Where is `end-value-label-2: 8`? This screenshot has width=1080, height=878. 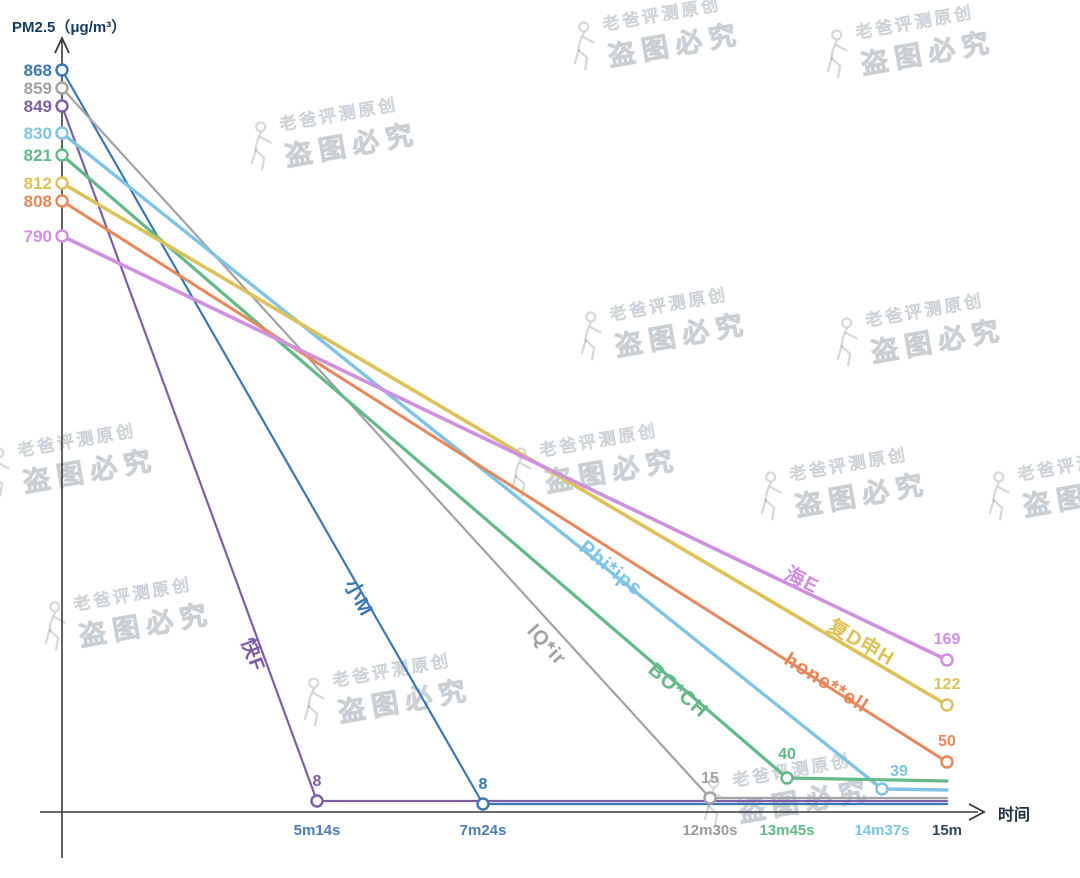
end-value-label-2: 8 is located at coordinates (317, 781).